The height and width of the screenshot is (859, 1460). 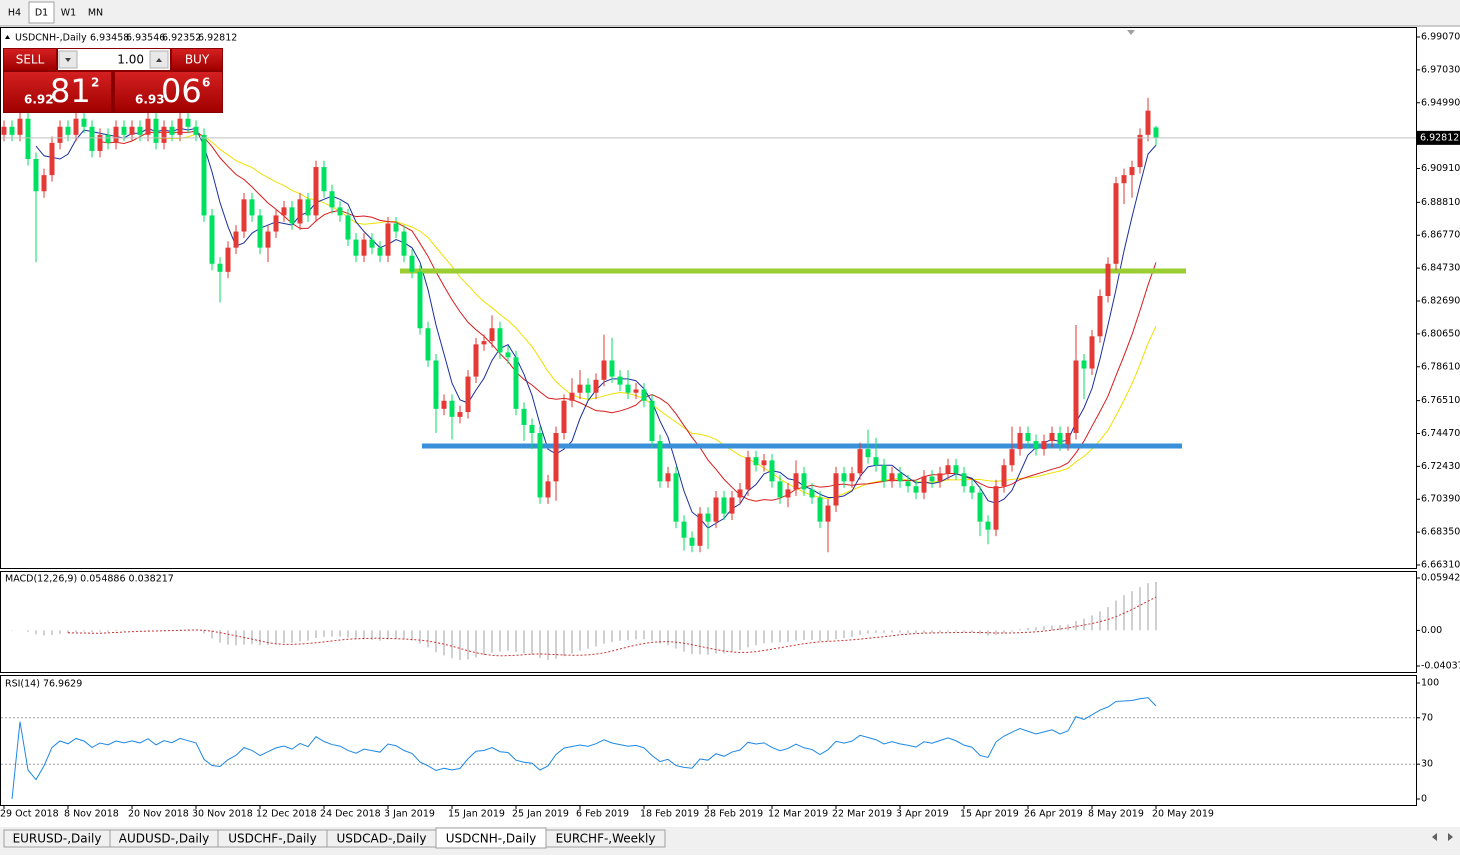 I want to click on sell-button, so click(x=30, y=59).